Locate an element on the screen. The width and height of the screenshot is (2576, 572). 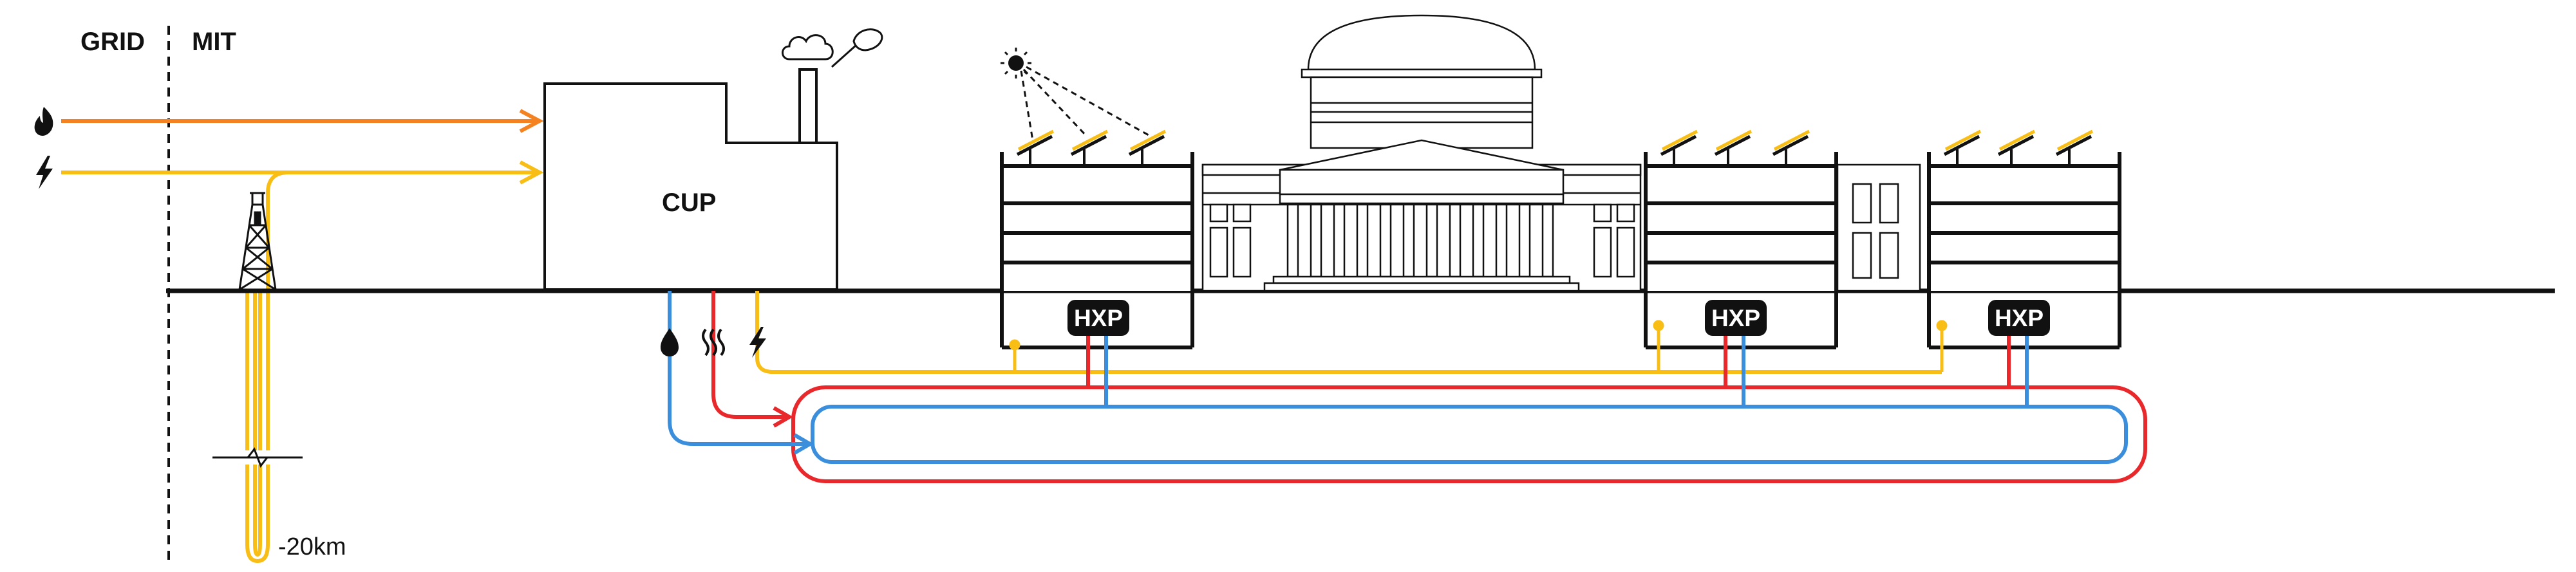
geothermal-well-pipe-outer is located at coordinates (257, 425).